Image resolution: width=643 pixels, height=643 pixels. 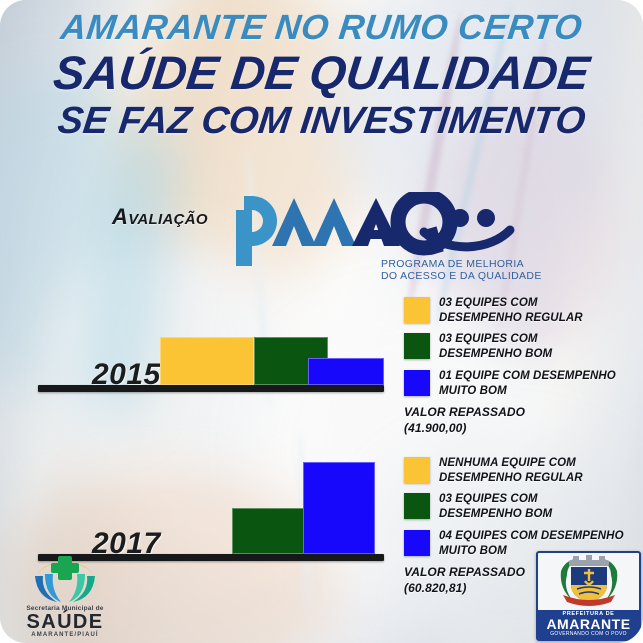 I want to click on pmaq-logo-icon, so click(x=378, y=232).